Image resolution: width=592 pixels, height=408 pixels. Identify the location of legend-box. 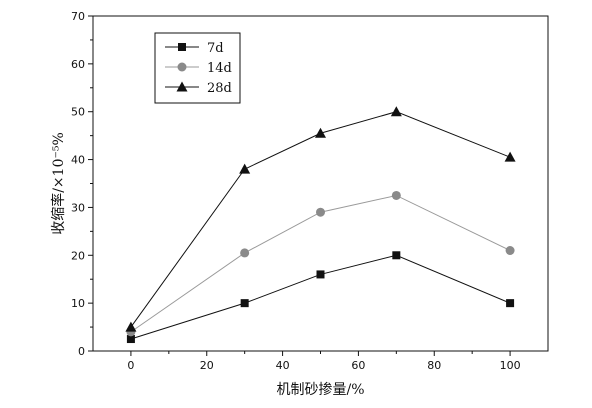
(197, 68).